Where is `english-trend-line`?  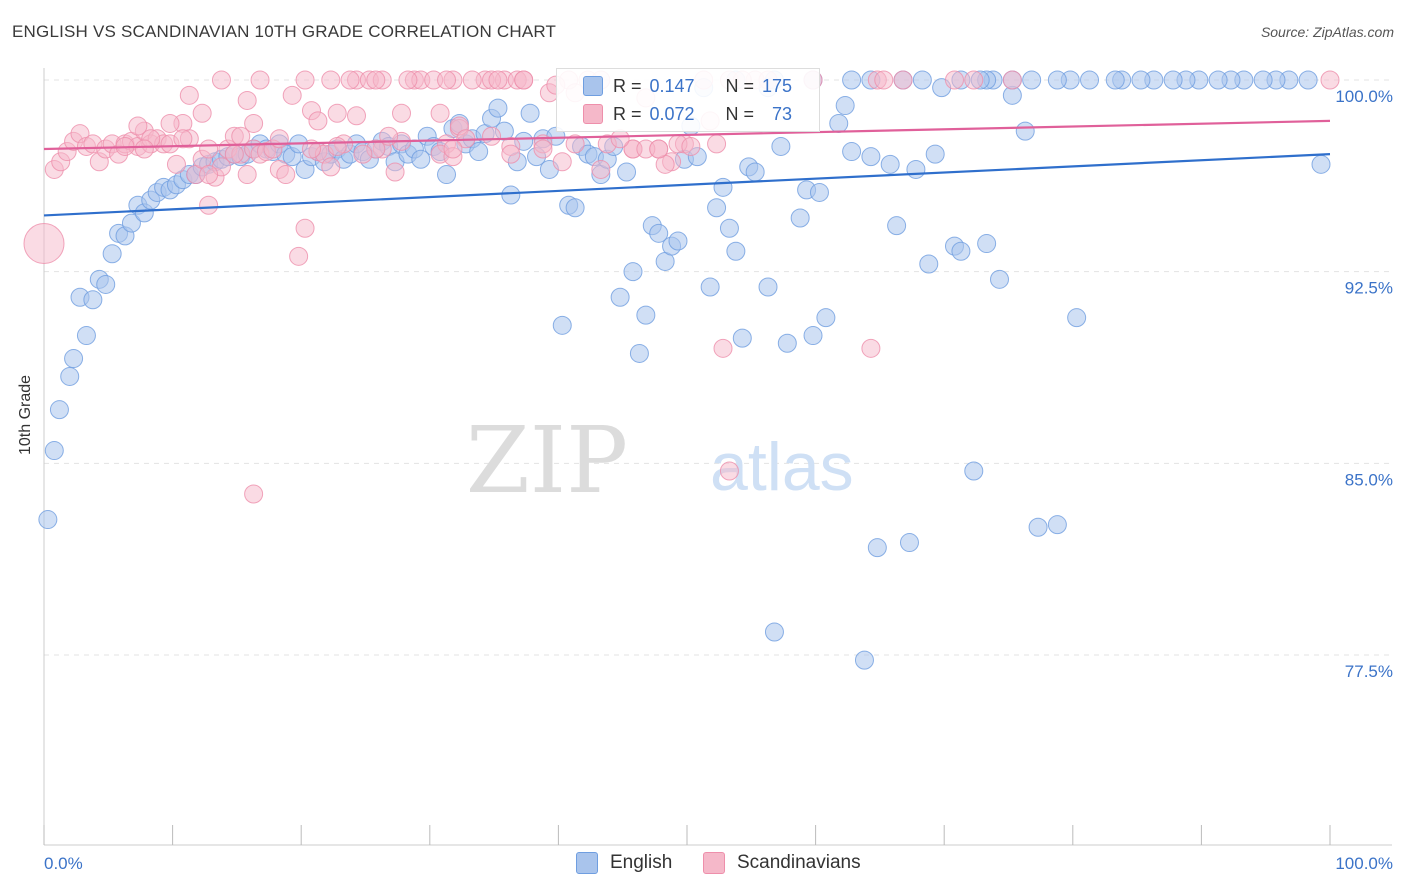
english-trend-line is located at coordinates (687, 185).